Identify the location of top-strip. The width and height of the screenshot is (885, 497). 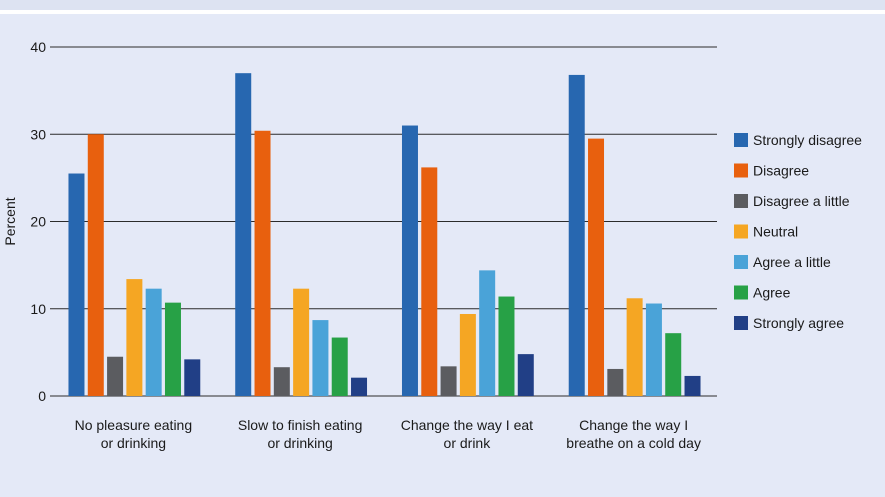
(442, 5).